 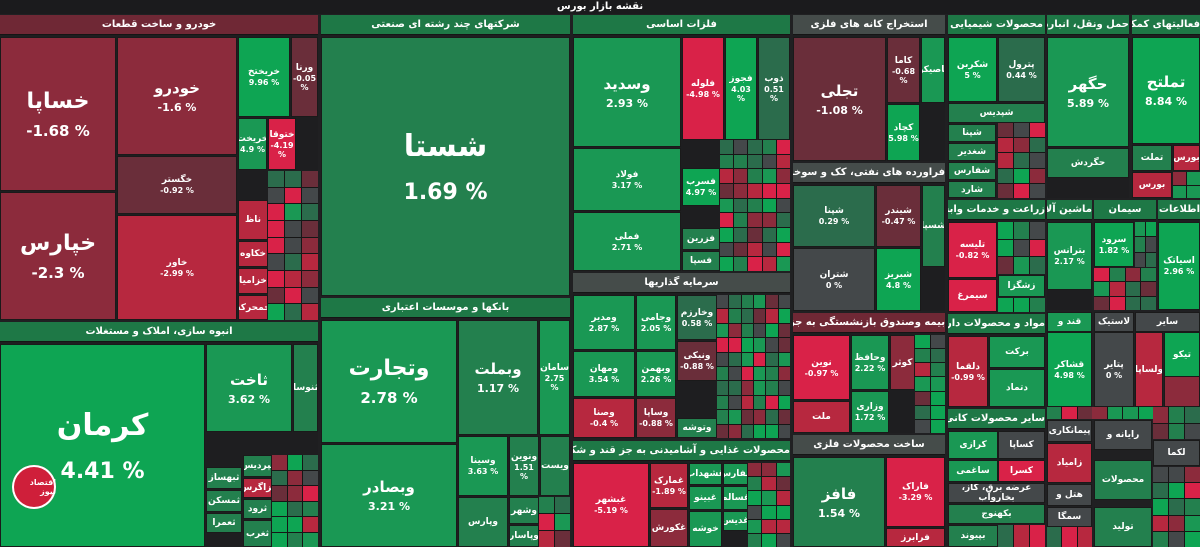 I want to click on stock-tile: لکما, so click(x=1176, y=453).